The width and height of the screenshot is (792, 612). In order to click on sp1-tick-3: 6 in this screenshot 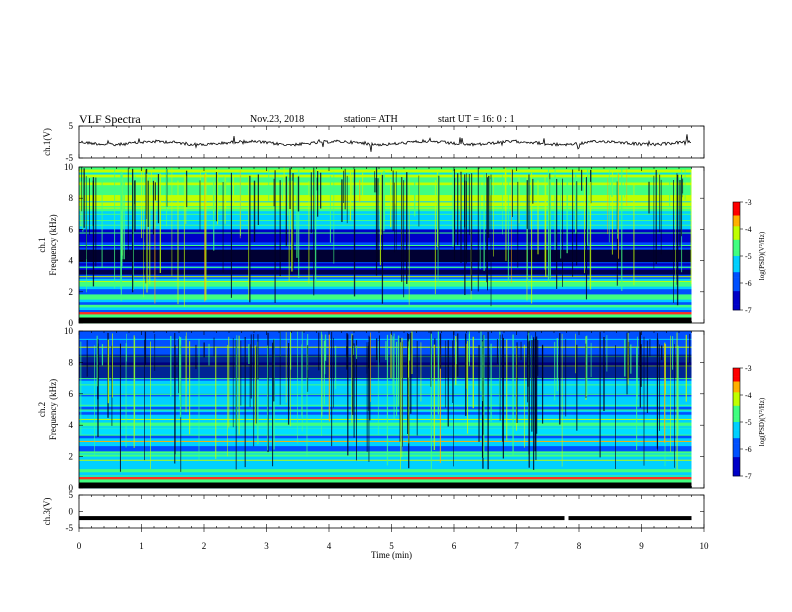, I will do `click(71, 229)`.